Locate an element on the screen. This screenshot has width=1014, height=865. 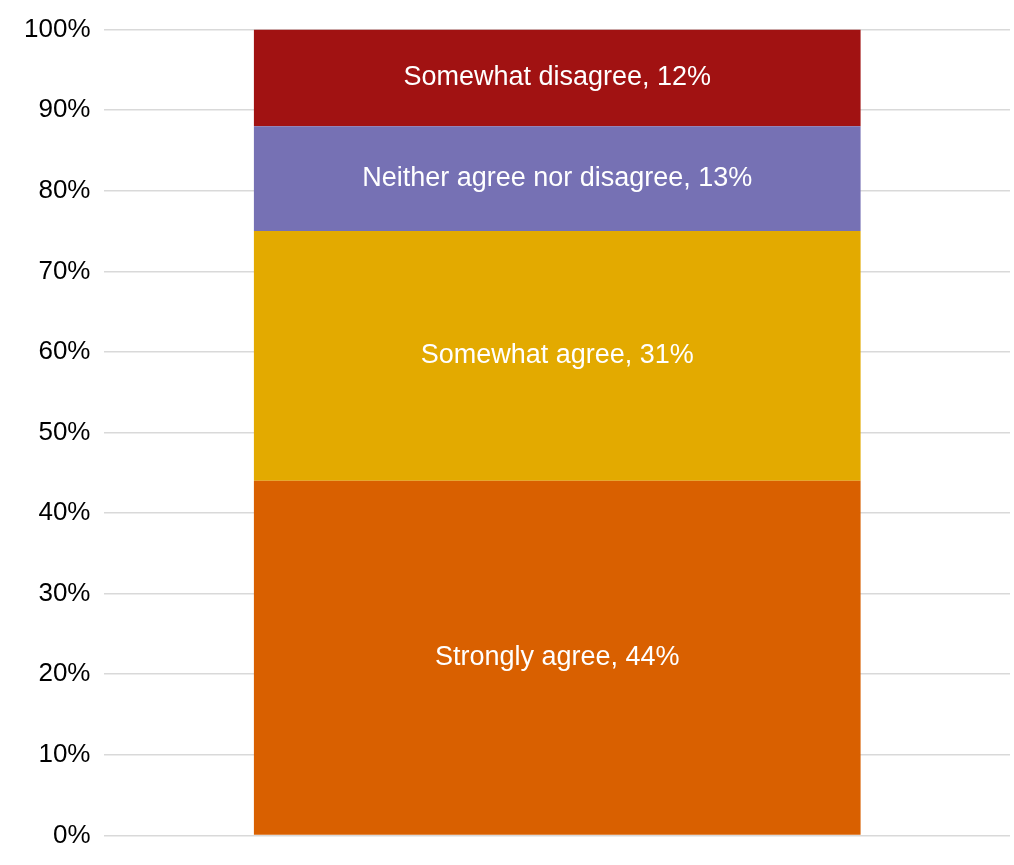
data-label: Somewhat agree, 31% is located at coordinates (557, 354).